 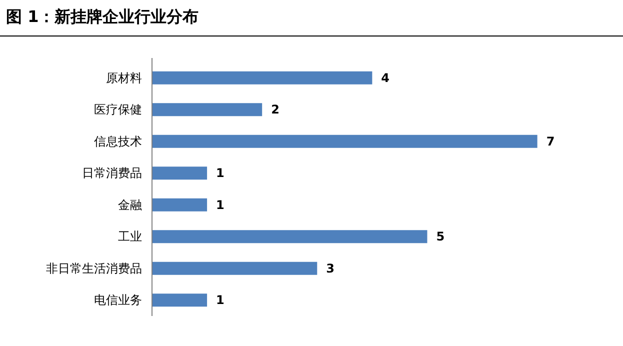 I want to click on y-tick-label: 电信业务, so click(x=118, y=300).